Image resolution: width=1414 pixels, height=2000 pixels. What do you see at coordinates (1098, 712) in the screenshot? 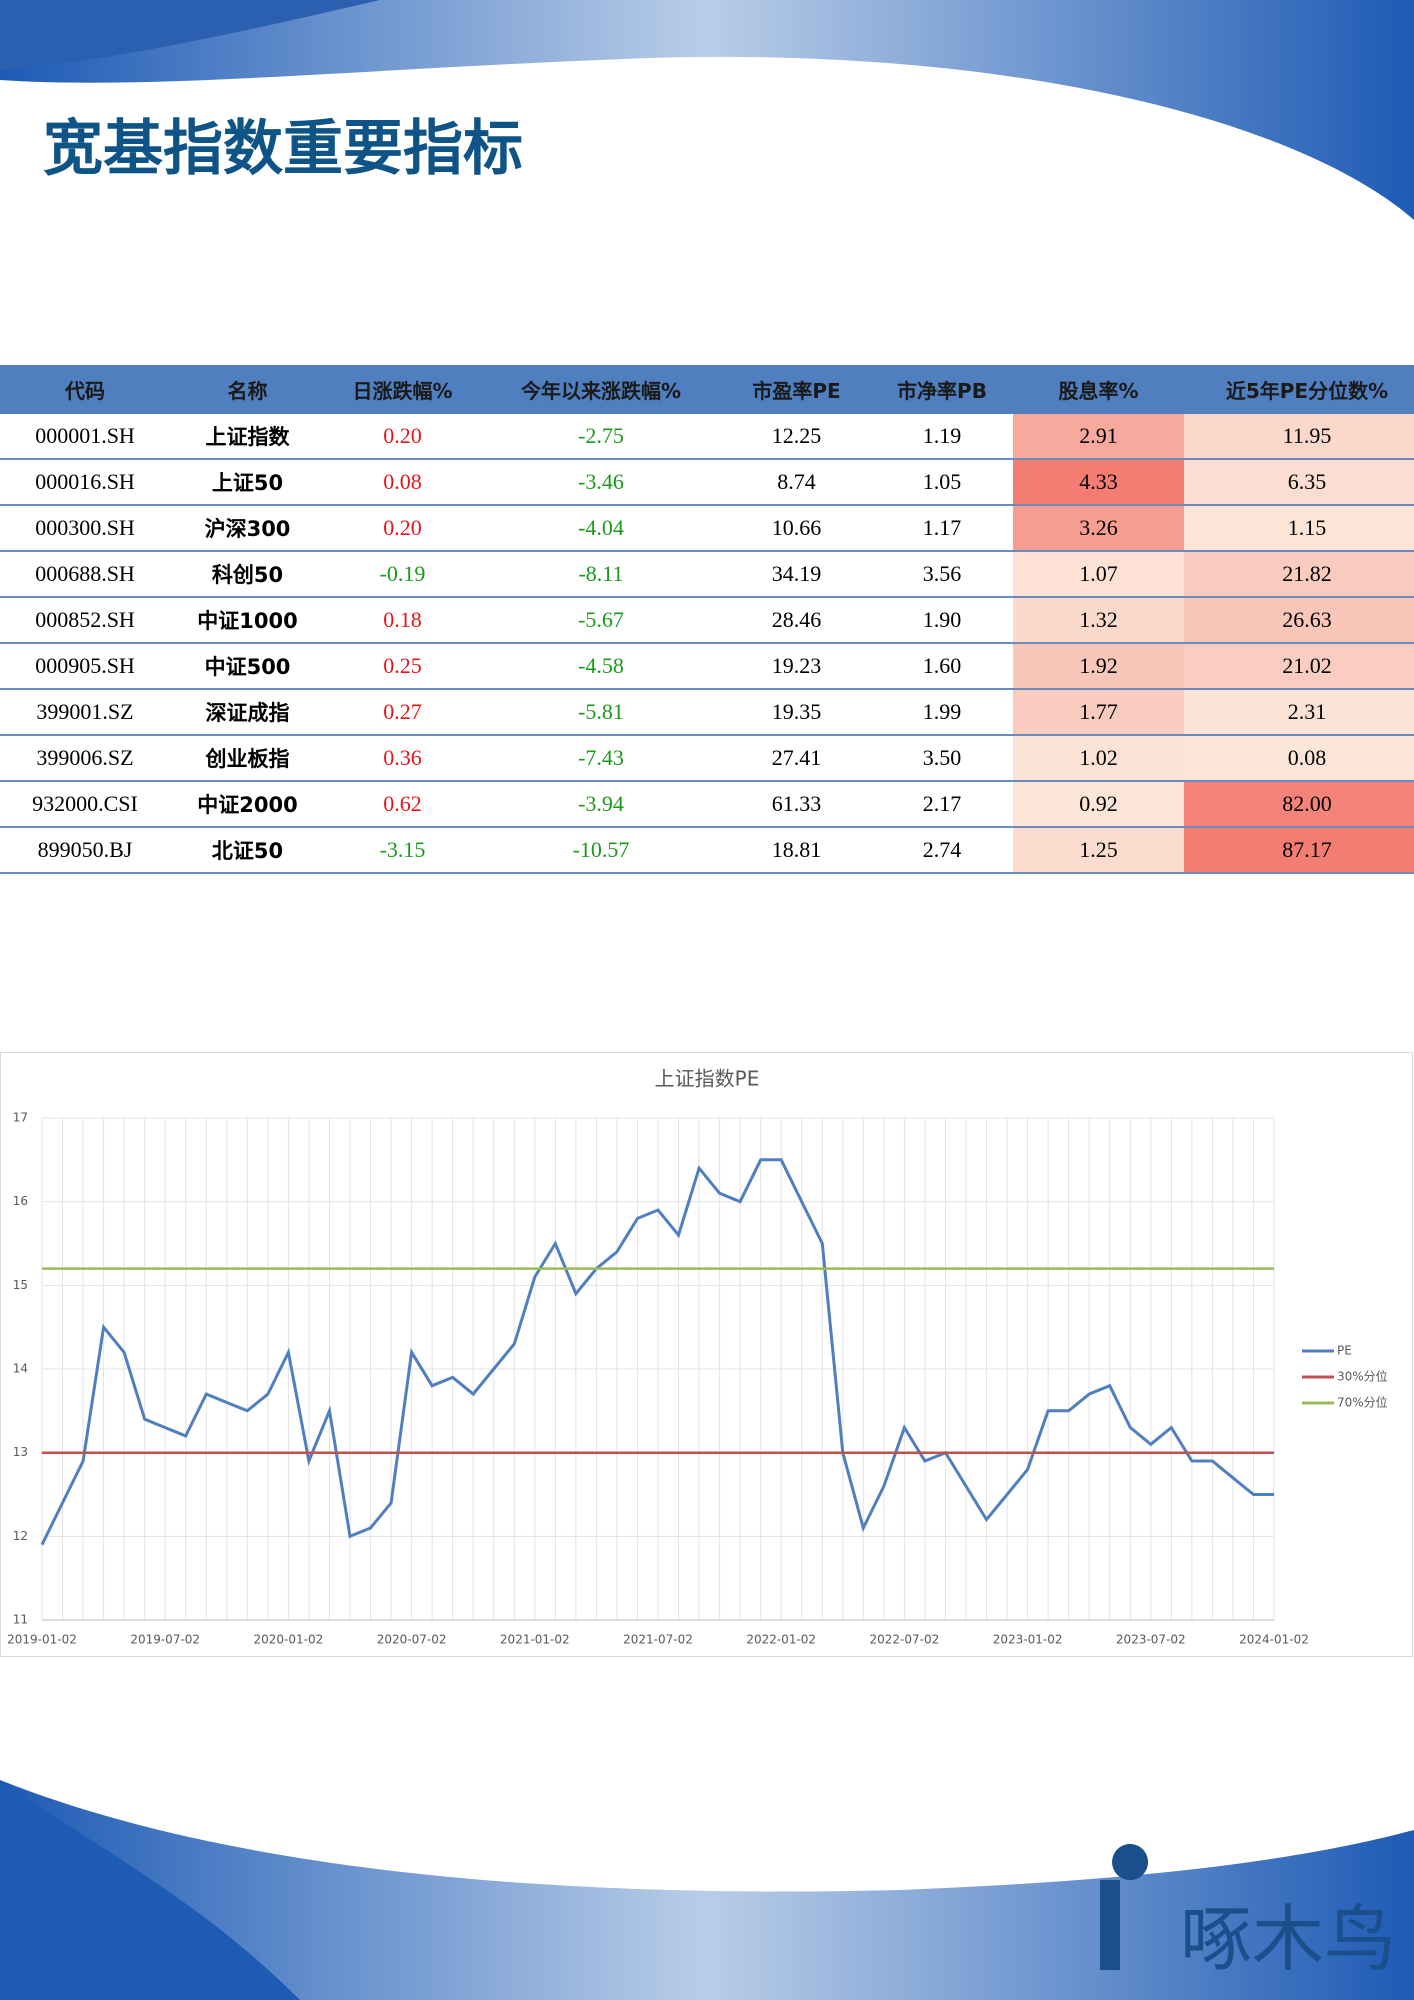
I see `table-cell: 1.77` at bounding box center [1098, 712].